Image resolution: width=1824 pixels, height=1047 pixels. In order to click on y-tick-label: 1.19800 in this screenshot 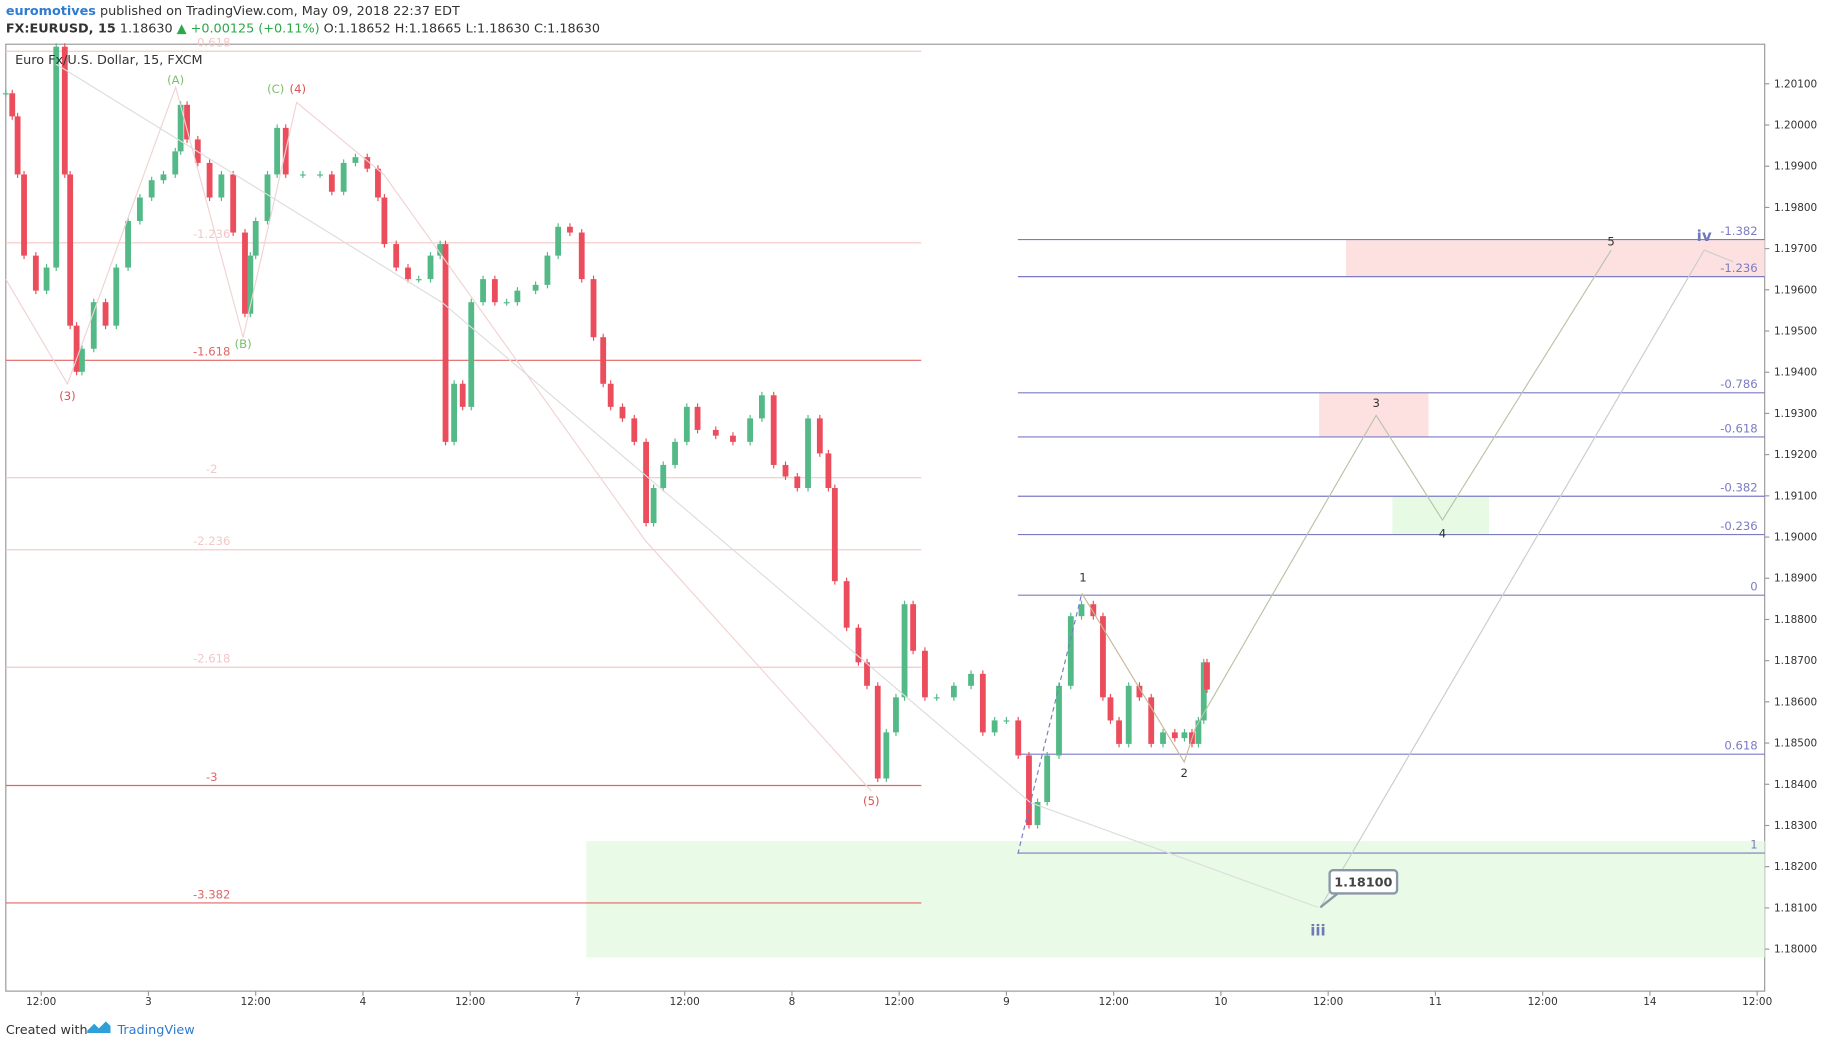, I will do `click(1795, 208)`.